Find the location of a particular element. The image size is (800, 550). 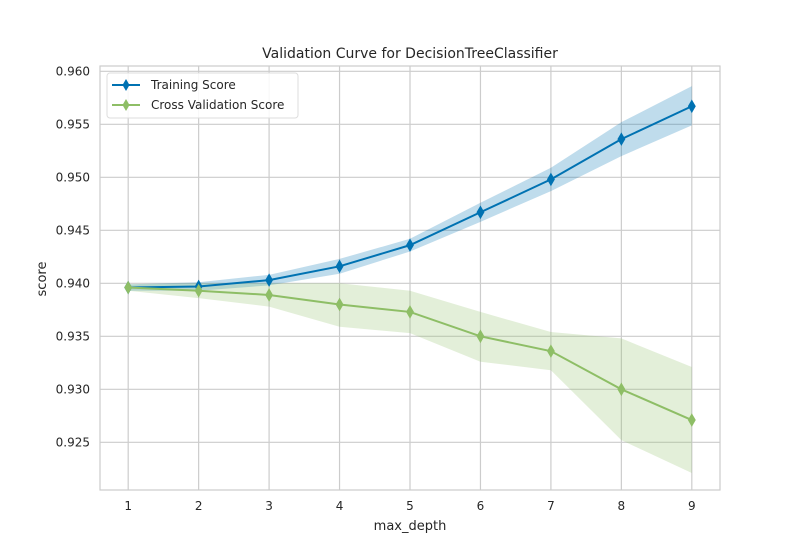

y-tick-label: 0.960 is located at coordinates (73, 71).